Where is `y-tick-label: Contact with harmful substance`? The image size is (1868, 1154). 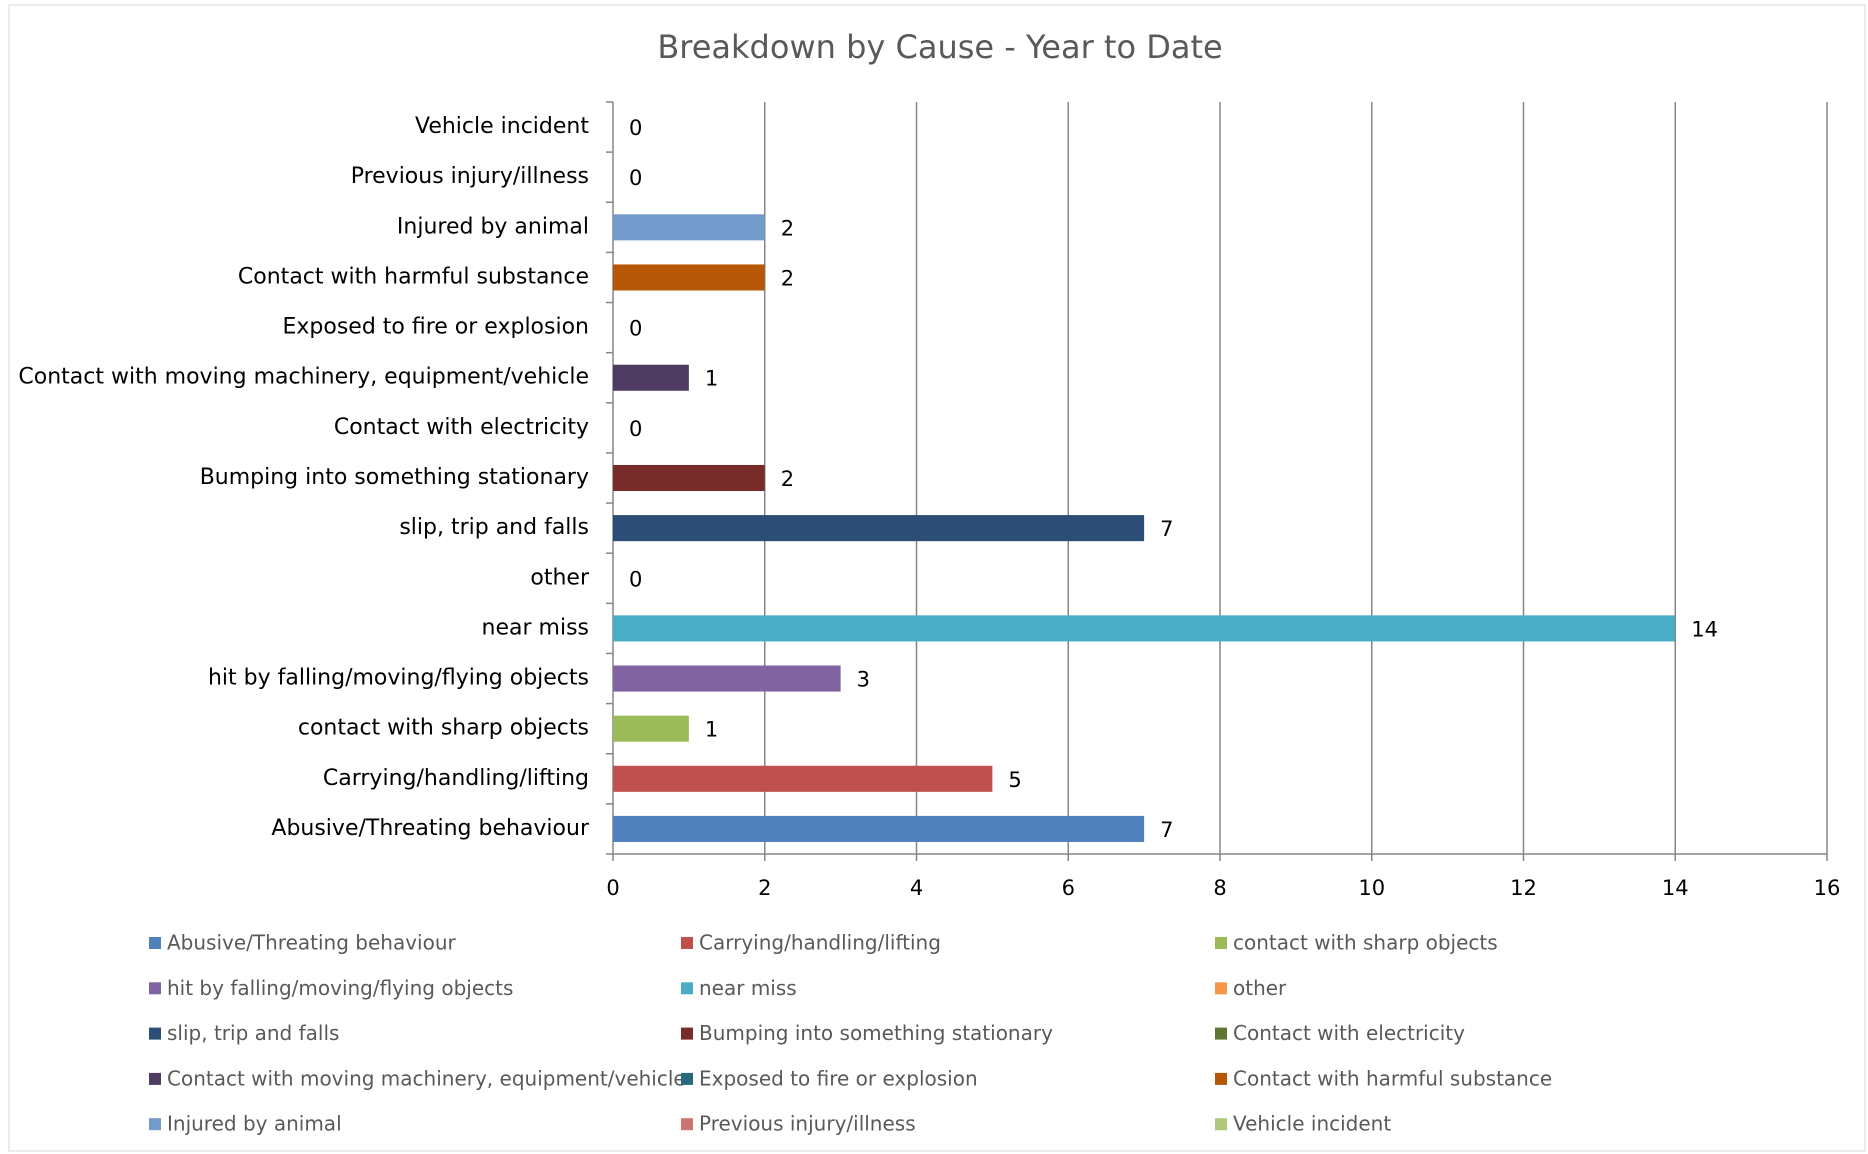
y-tick-label: Contact with harmful substance is located at coordinates (413, 276).